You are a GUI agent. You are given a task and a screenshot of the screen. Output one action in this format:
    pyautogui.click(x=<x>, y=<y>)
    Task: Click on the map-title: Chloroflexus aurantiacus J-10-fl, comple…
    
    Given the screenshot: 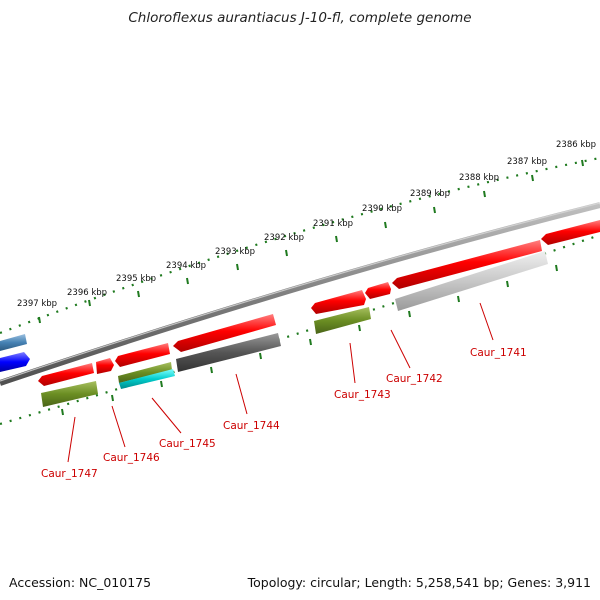 What is the action you would take?
    pyautogui.click(x=300, y=18)
    